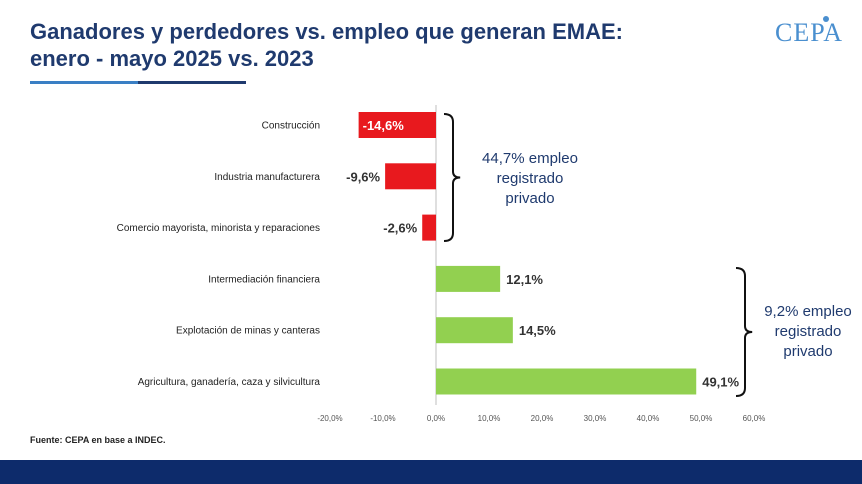 Image resolution: width=862 pixels, height=484 pixels. What do you see at coordinates (98, 440) in the screenshot?
I see `source-note: Fuente: CEPA en base a INDEC.` at bounding box center [98, 440].